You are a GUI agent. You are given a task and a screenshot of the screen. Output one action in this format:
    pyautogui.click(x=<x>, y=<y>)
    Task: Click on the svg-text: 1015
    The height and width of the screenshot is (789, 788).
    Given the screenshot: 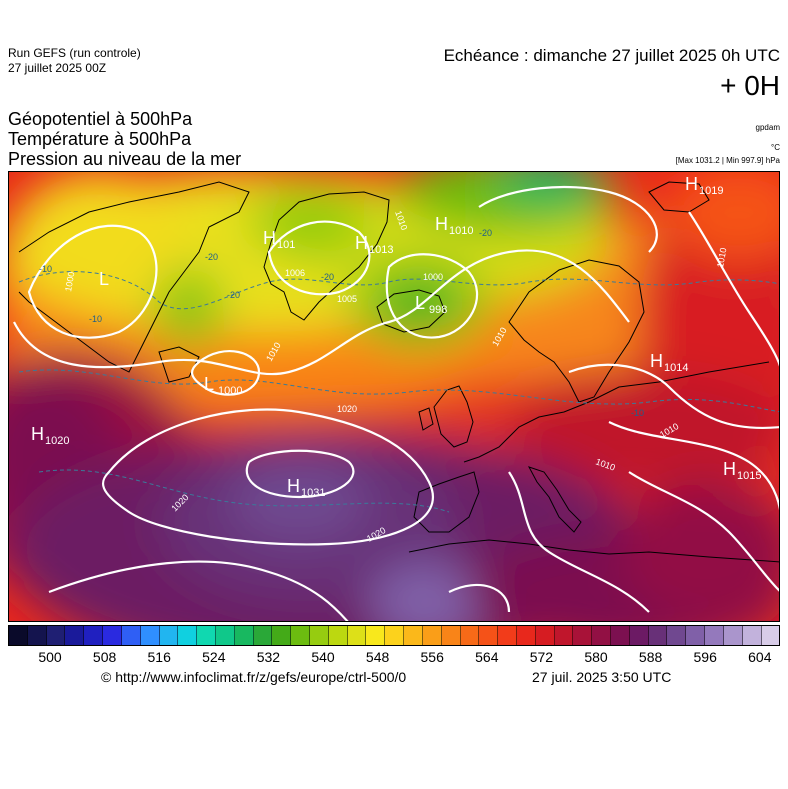 What is the action you would take?
    pyautogui.click(x=749, y=476)
    